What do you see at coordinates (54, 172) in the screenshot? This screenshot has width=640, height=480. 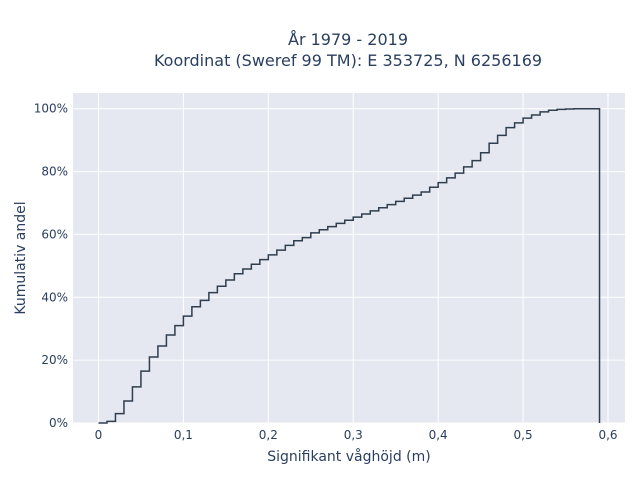 I see `y-tick-label: 80%` at bounding box center [54, 172].